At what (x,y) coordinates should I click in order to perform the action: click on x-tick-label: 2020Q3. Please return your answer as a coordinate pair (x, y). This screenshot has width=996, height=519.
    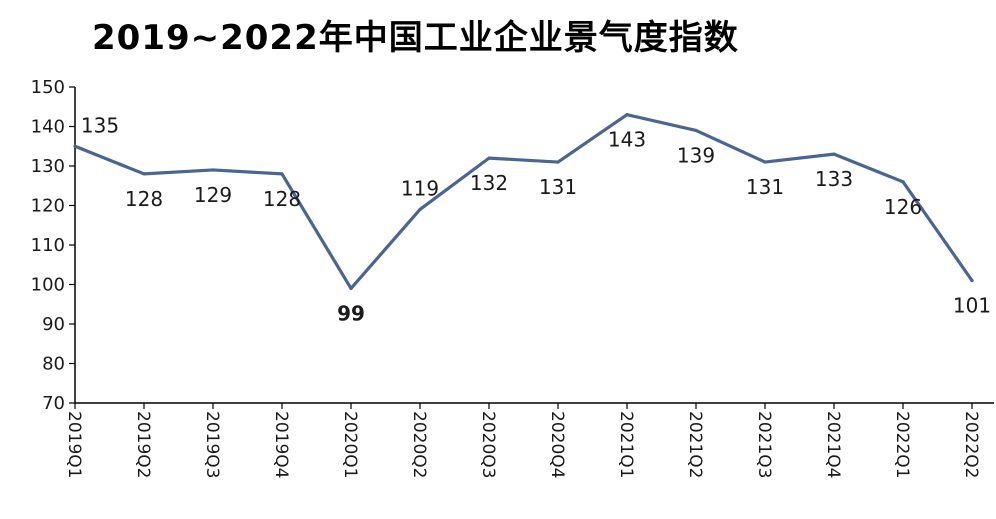
    Looking at the image, I should click on (488, 444).